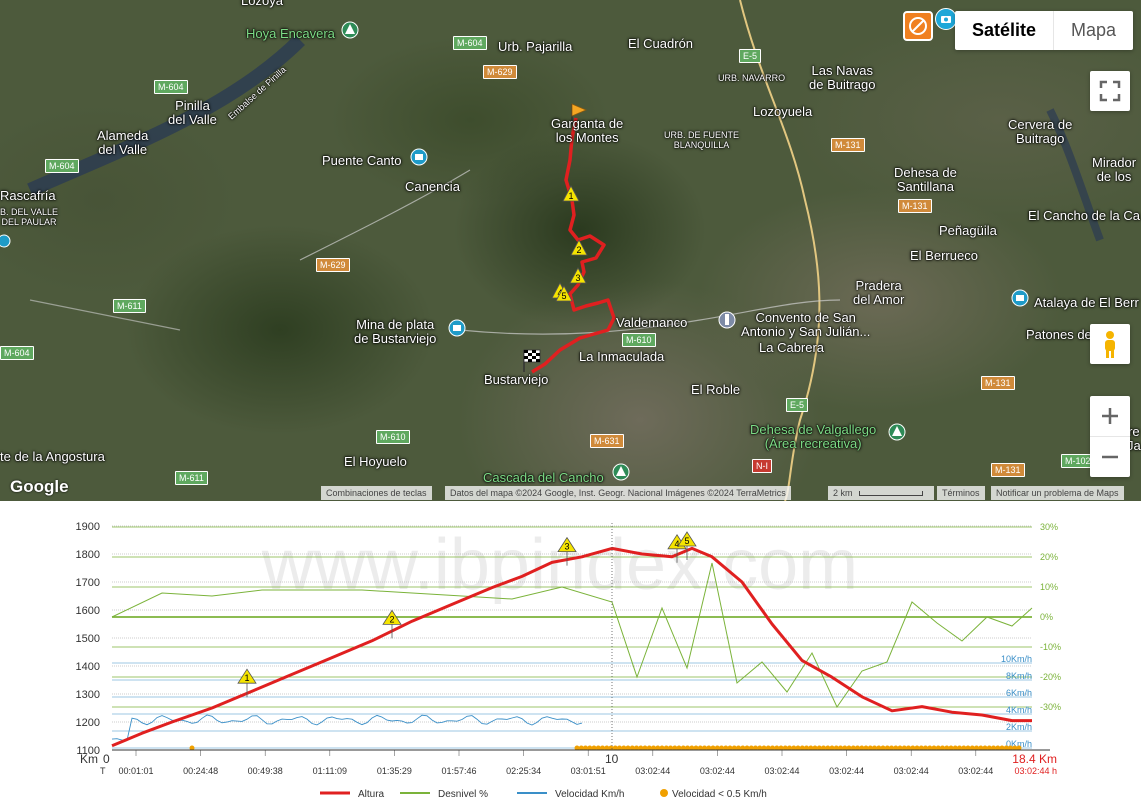 The image size is (1141, 808). I want to click on place-label: Pinilla del Valle, so click(192, 112).